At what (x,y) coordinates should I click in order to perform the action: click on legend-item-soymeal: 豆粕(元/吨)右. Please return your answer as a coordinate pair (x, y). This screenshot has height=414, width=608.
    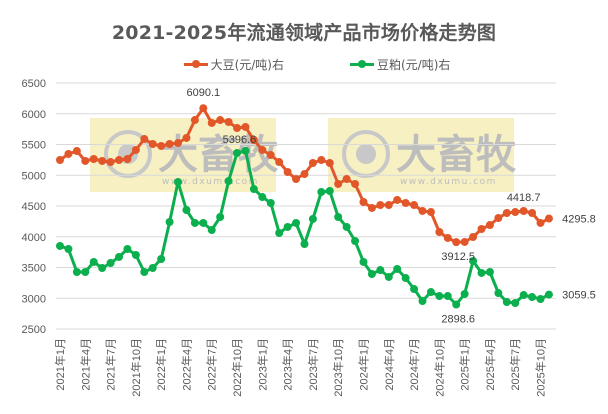
    Looking at the image, I should click on (400, 64).